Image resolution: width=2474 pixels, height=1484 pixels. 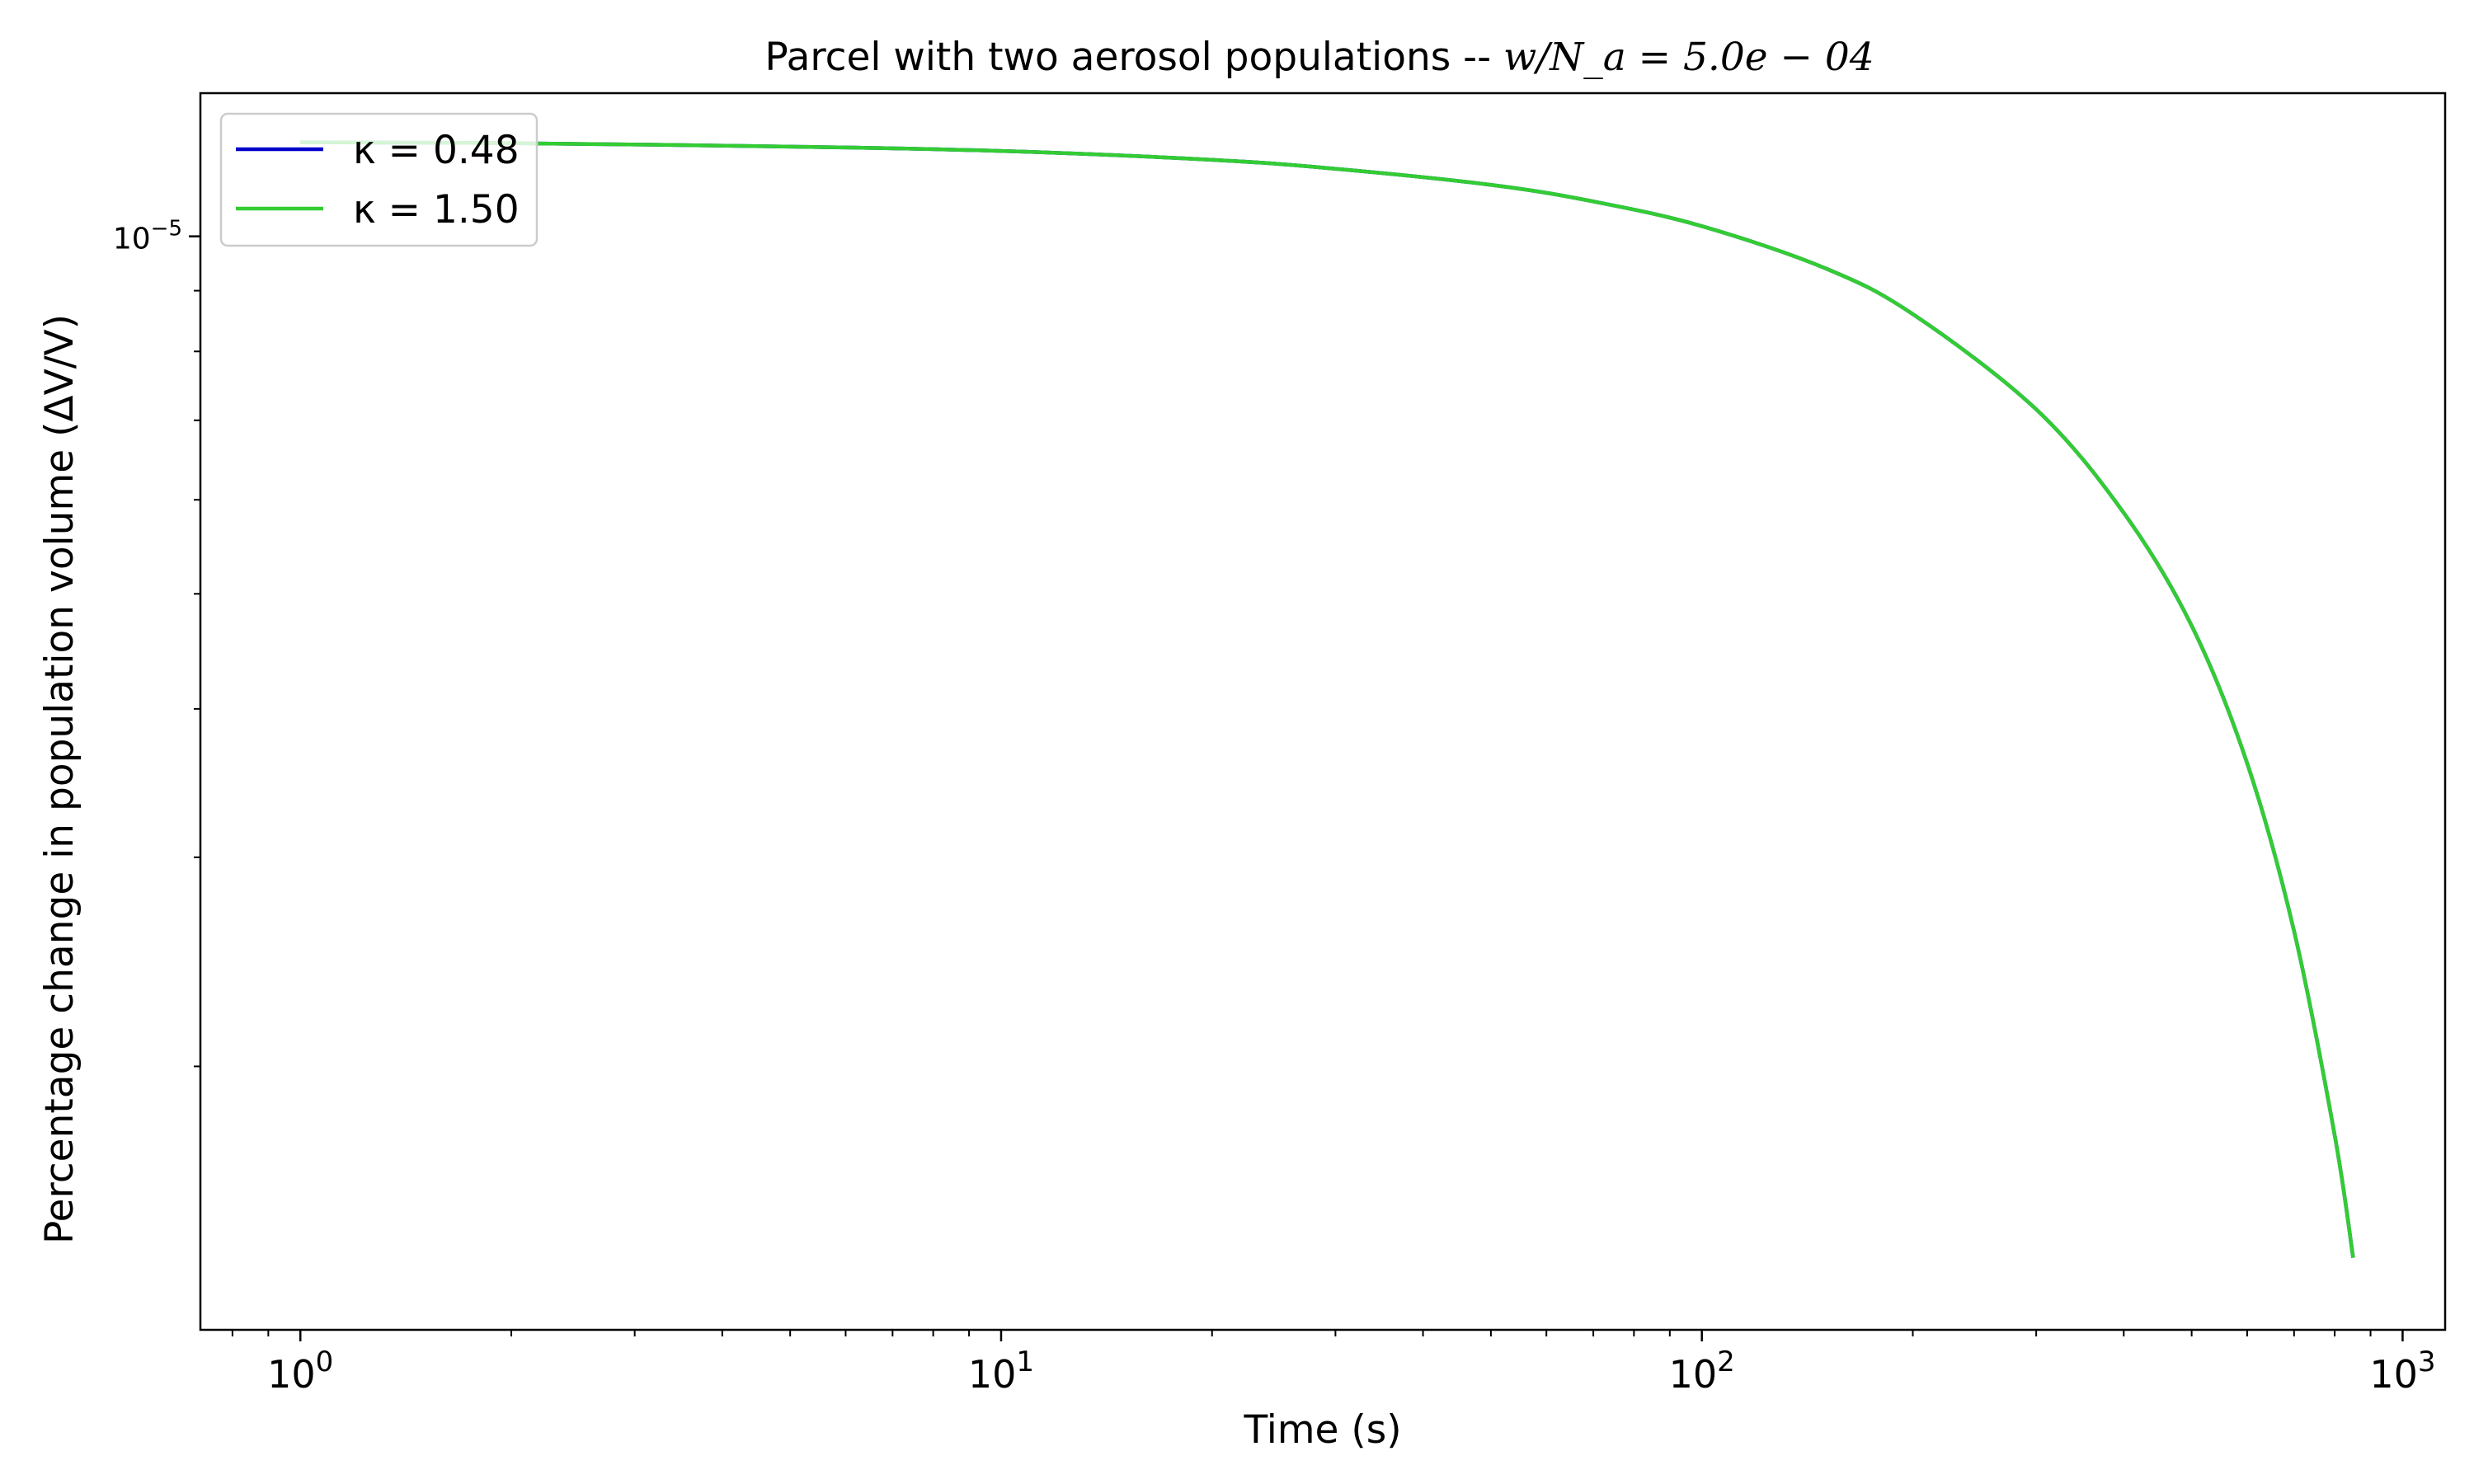 What do you see at coordinates (1322, 1430) in the screenshot?
I see `x-axis-label: Time (s)` at bounding box center [1322, 1430].